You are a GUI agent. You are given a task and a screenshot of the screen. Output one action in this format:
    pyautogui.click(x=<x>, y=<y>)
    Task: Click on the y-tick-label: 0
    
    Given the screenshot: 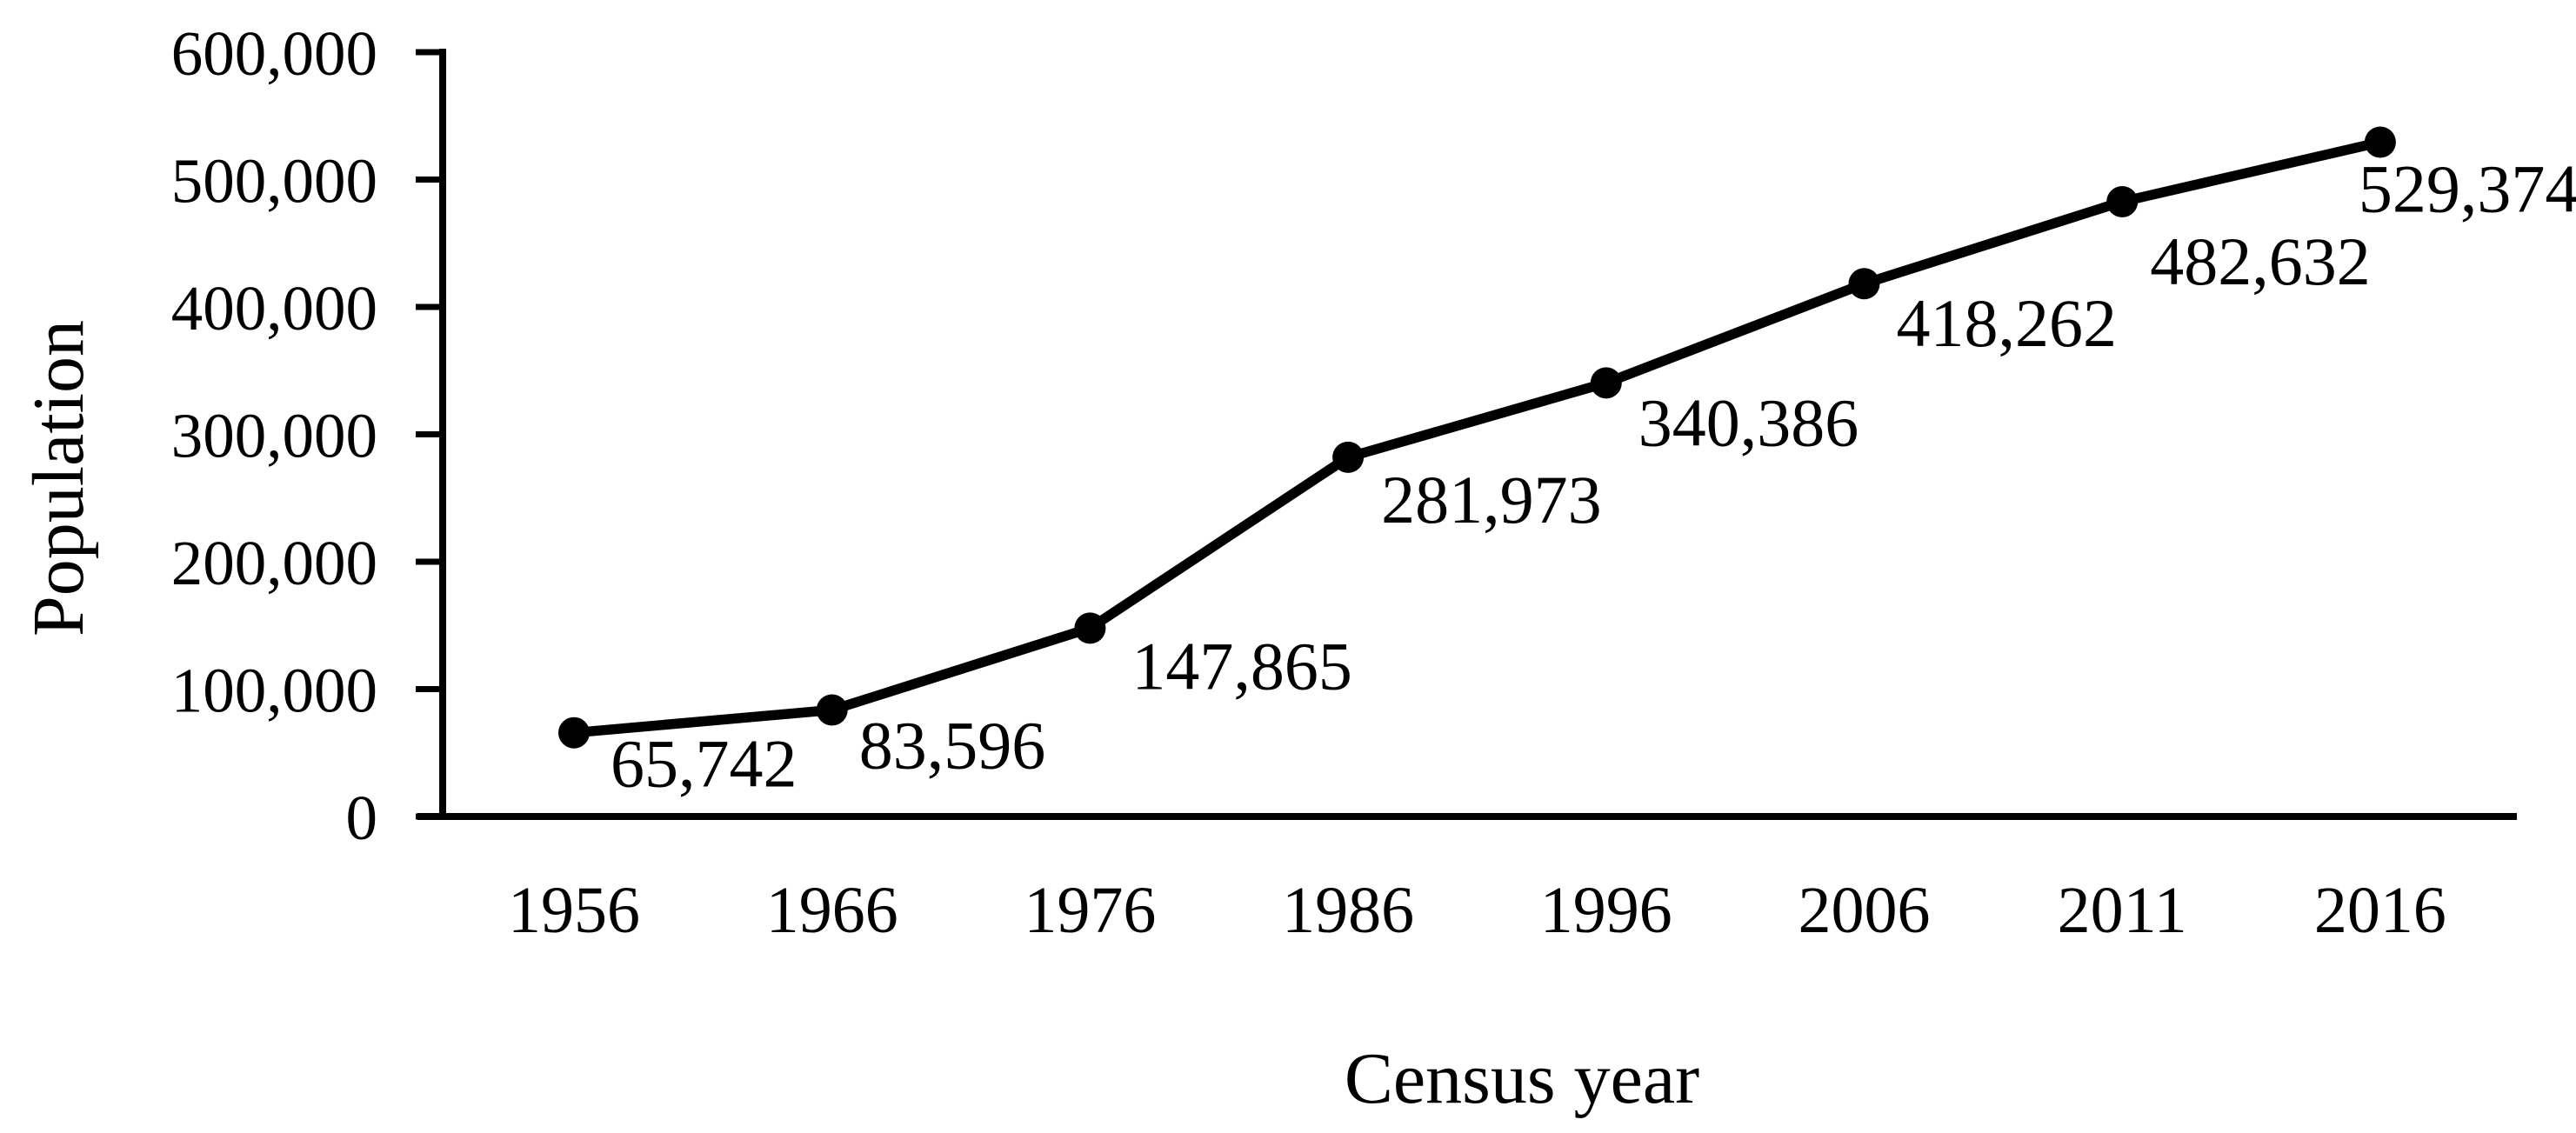 What is the action you would take?
    pyautogui.click(x=362, y=818)
    